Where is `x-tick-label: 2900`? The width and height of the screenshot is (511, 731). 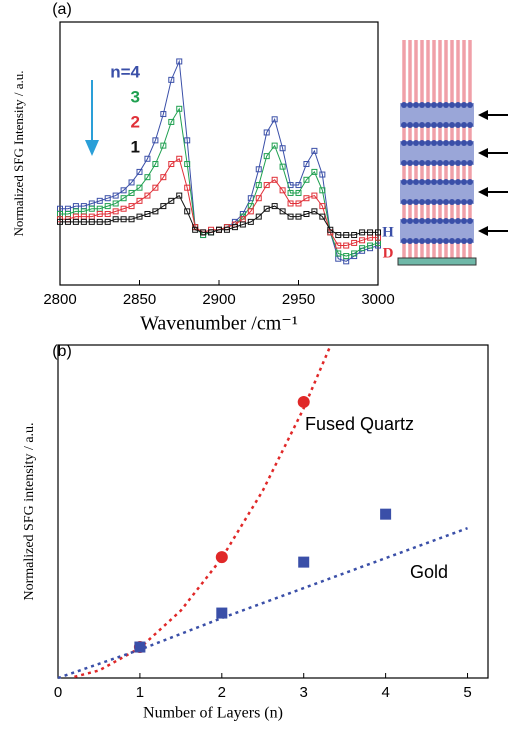
x-tick-label: 2900 is located at coordinates (218, 299).